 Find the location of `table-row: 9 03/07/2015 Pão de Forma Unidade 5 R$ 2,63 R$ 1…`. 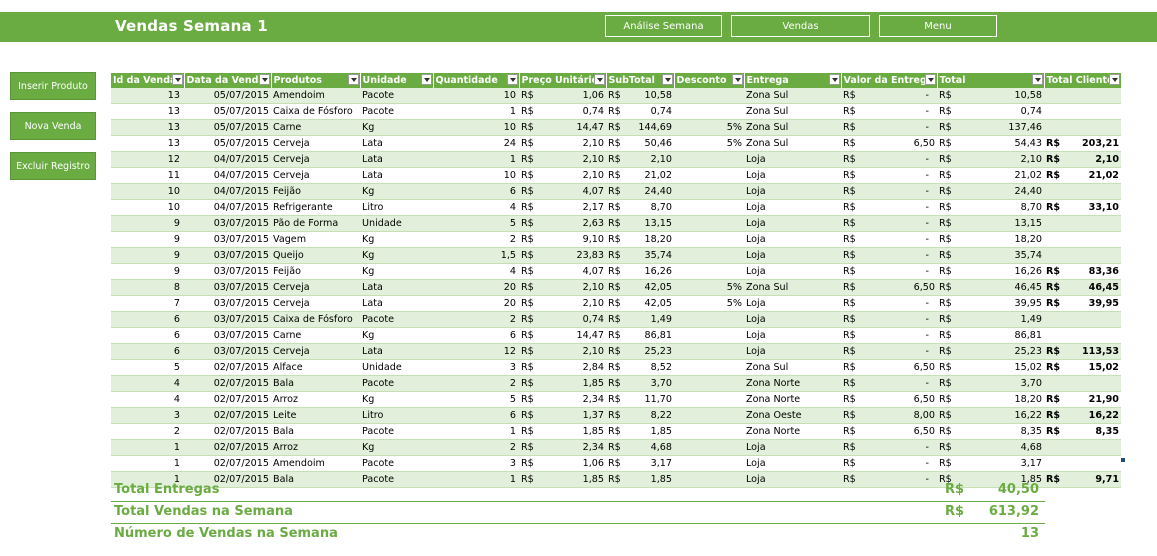

table-row: 9 03/07/2015 Pão de Forma Unidade 5 R$ 2,63 R$ 1… is located at coordinates (616, 223).